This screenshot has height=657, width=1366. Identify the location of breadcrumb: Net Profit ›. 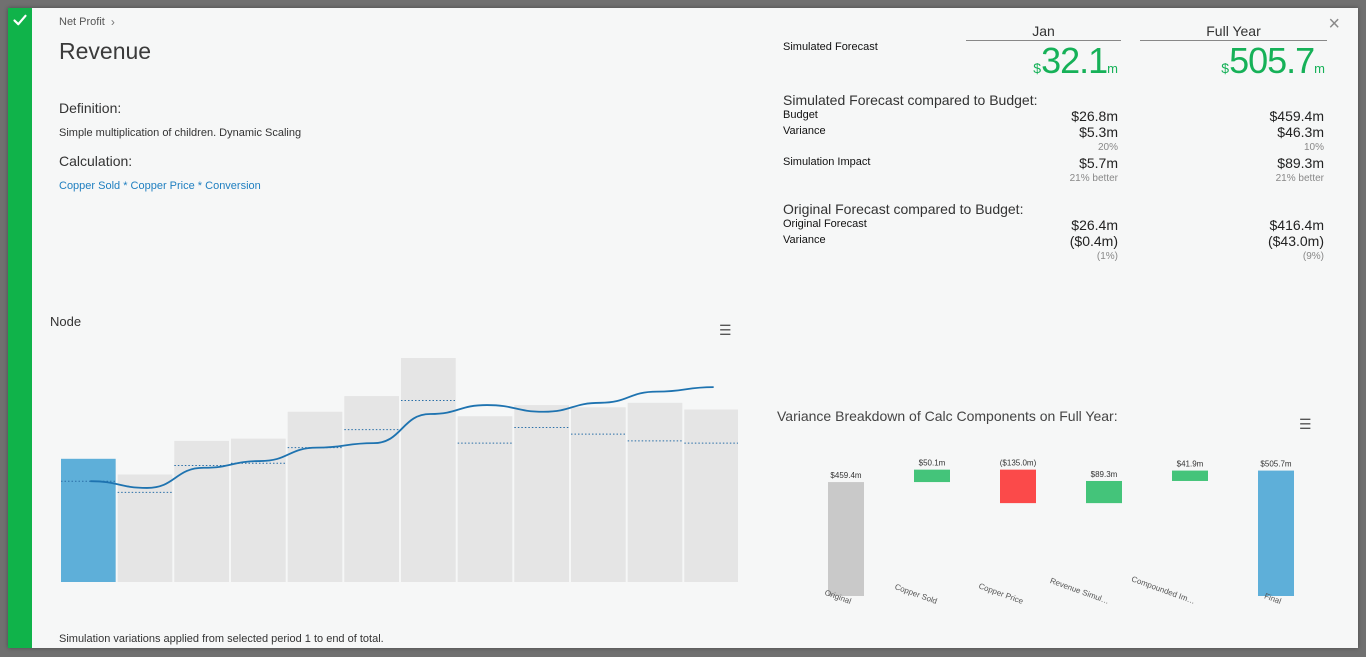
(87, 22).